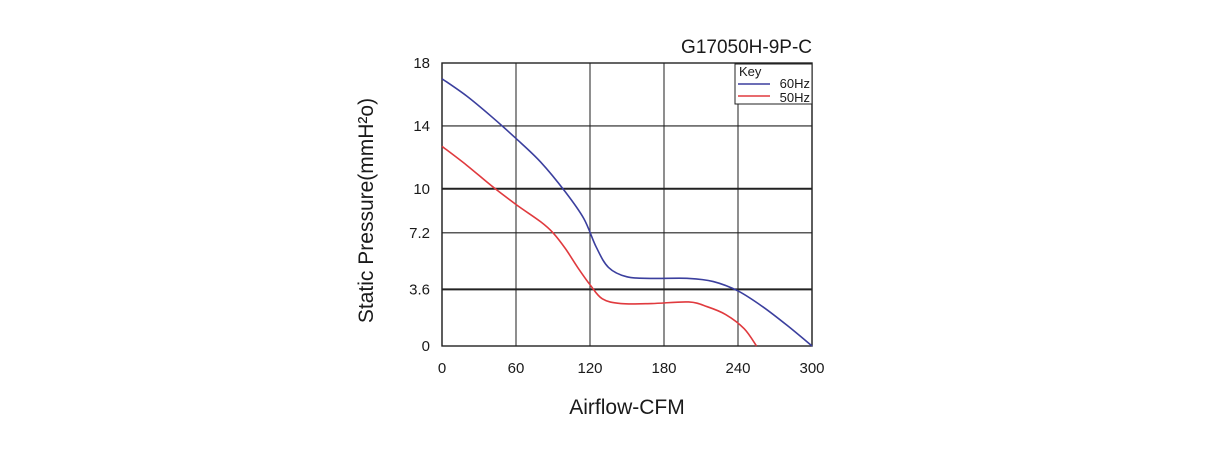 This screenshot has width=1221, height=455. I want to click on legend-label: 50Hz, so click(795, 97).